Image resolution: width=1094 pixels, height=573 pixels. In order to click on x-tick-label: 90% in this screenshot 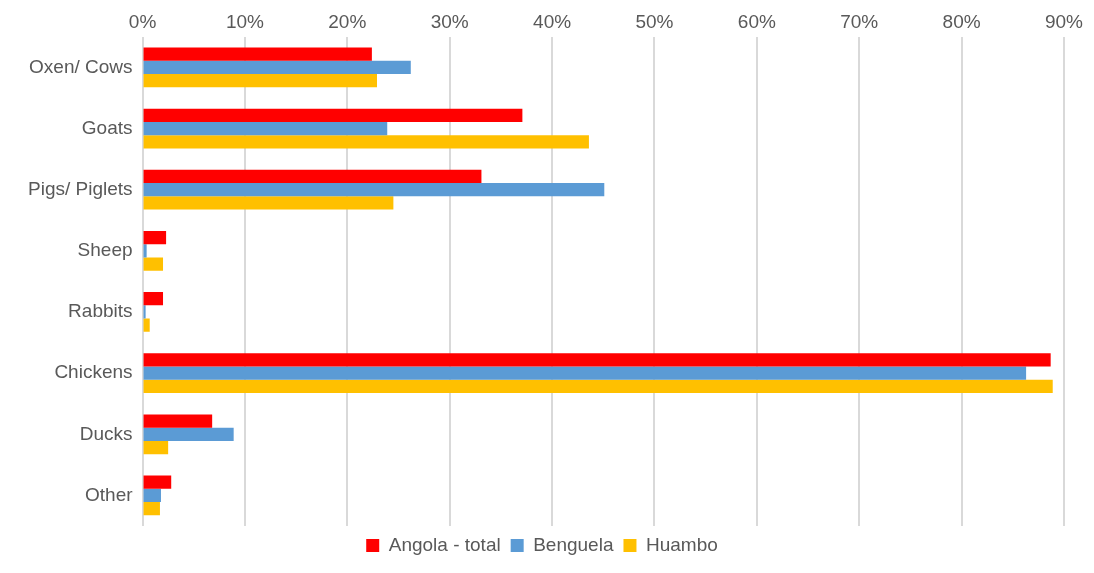, I will do `click(1064, 21)`.